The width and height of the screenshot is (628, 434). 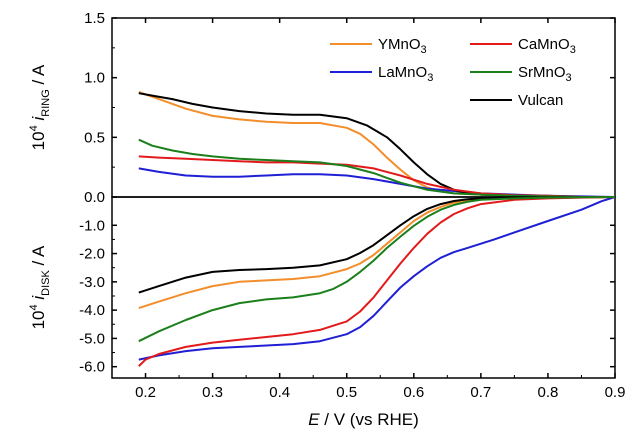 I want to click on legend-label-ymno: YMnO3, so click(x=402, y=46).